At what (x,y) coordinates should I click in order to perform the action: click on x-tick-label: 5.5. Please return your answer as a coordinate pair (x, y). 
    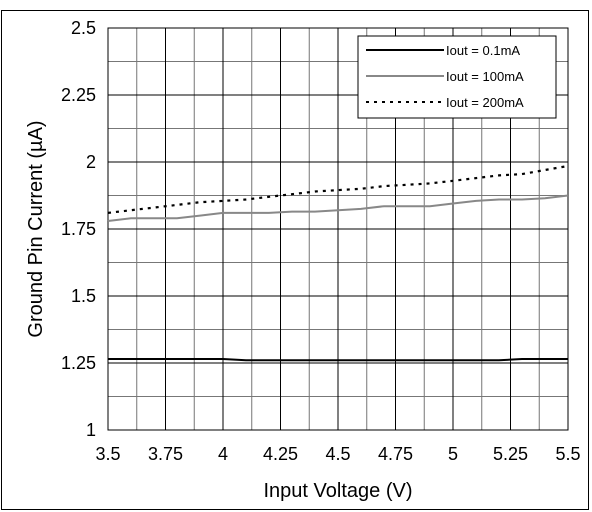
    Looking at the image, I should click on (567, 454).